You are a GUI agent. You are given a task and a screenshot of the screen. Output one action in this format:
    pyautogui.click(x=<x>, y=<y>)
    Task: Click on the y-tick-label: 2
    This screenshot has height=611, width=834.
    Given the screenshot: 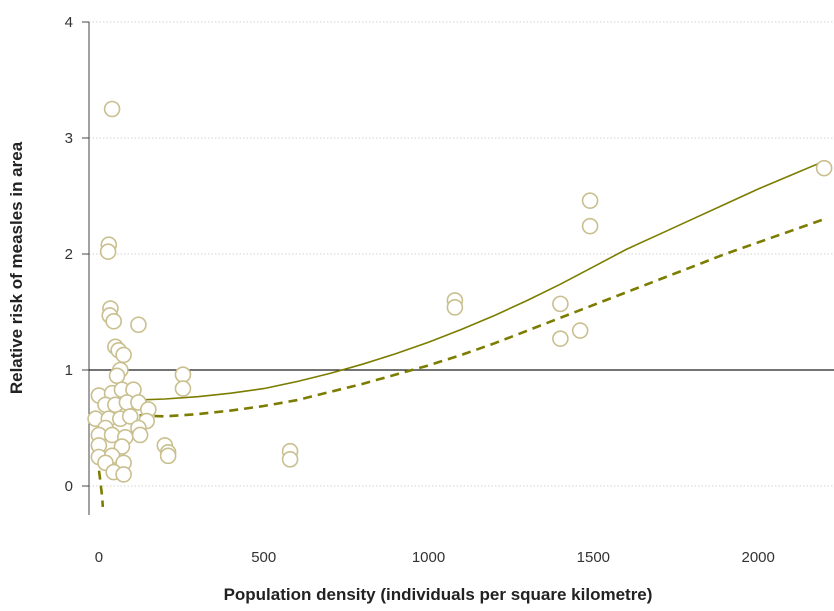 What is the action you would take?
    pyautogui.click(x=69, y=254)
    